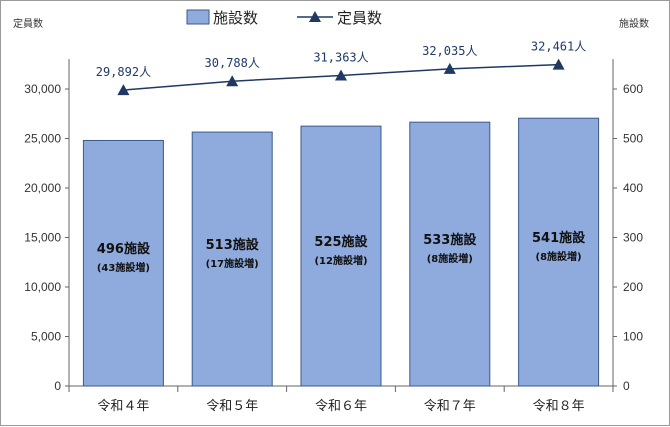 Image resolution: width=670 pixels, height=427 pixels. Describe the element at coordinates (340, 58) in the screenshot. I see `line-value-label: 31,363人` at that location.